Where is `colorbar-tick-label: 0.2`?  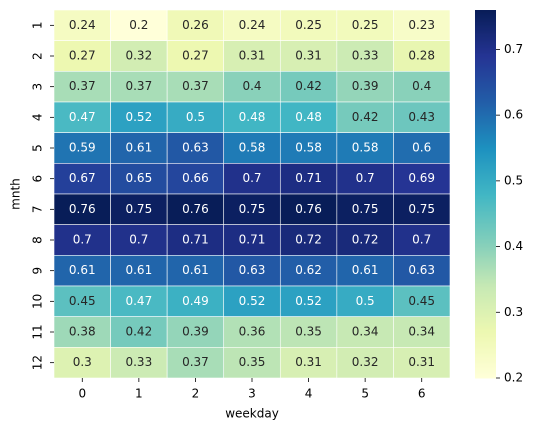
colorbar-tick-label: 0.2 is located at coordinates (513, 378).